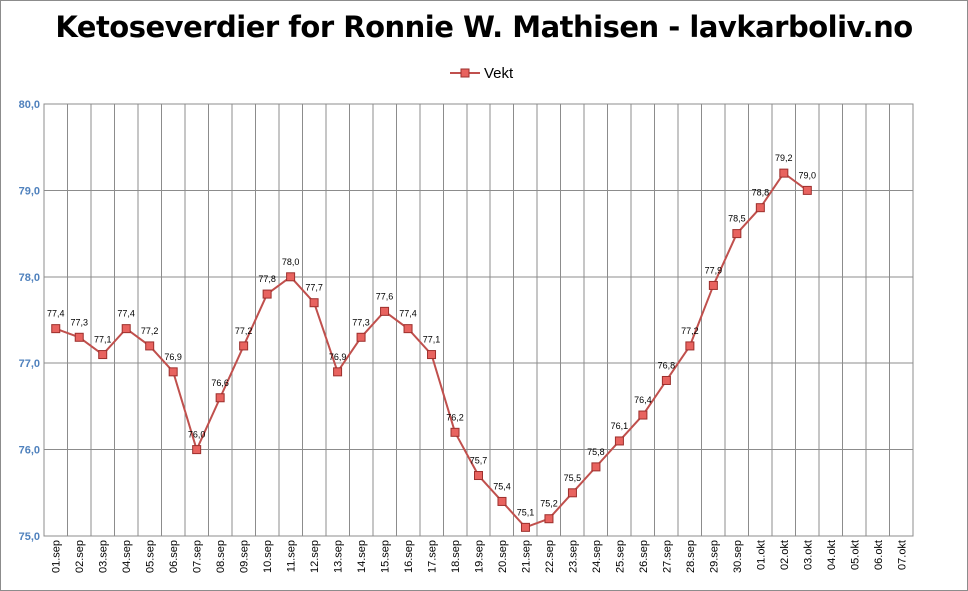 This screenshot has height=591, width=968. What do you see at coordinates (714, 270) in the screenshot?
I see `data-label: 77,9` at bounding box center [714, 270].